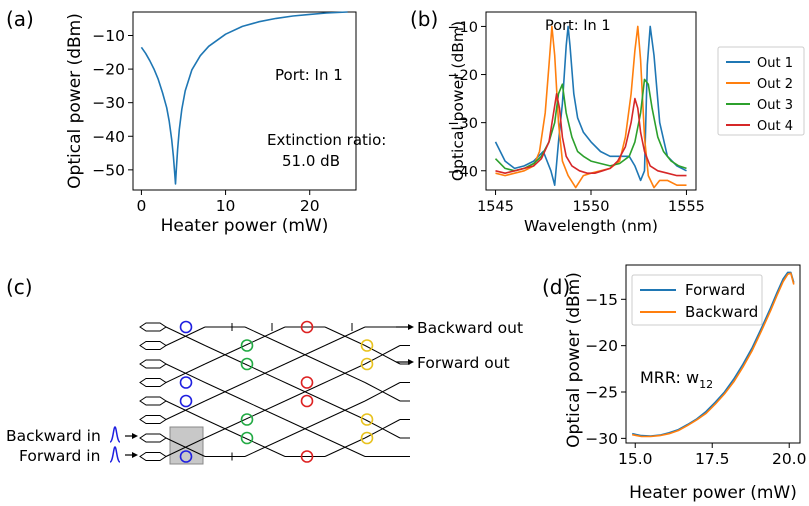  I want to click on chart-b-series, so click(590, 107).